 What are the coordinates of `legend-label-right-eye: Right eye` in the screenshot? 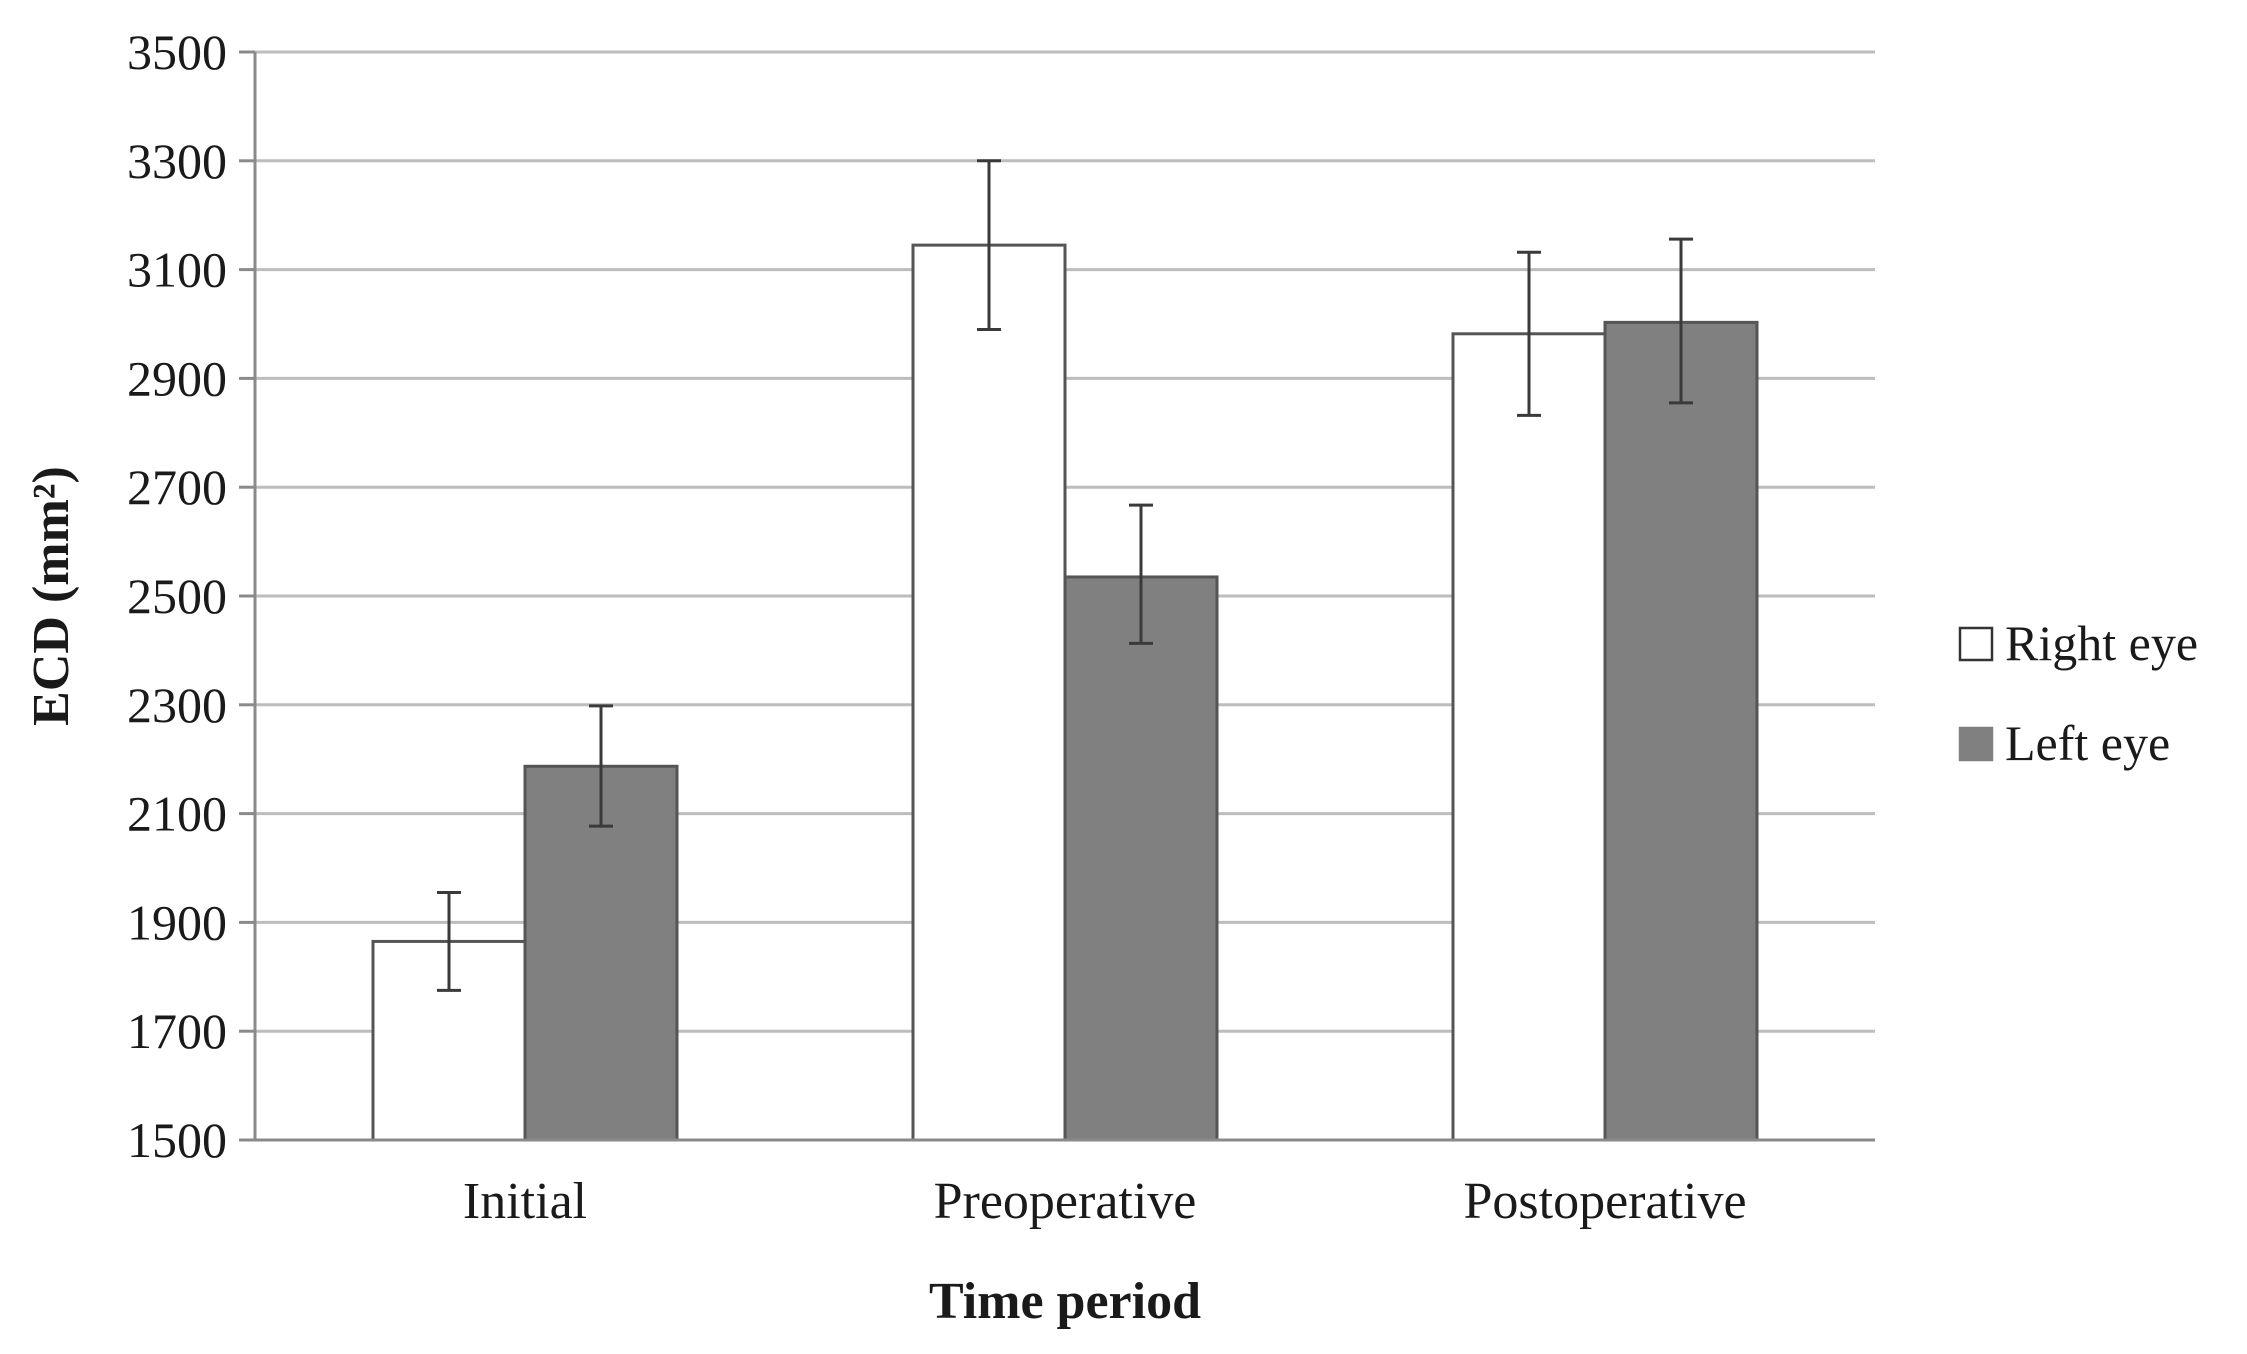 It's located at (2101, 643).